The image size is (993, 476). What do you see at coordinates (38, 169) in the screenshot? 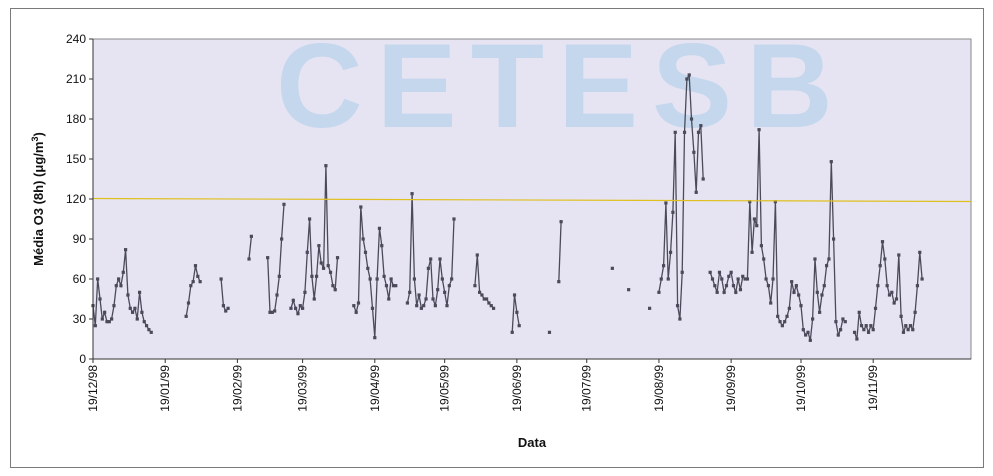
I see `y-axis-title-mu: μ` at bounding box center [38, 169].